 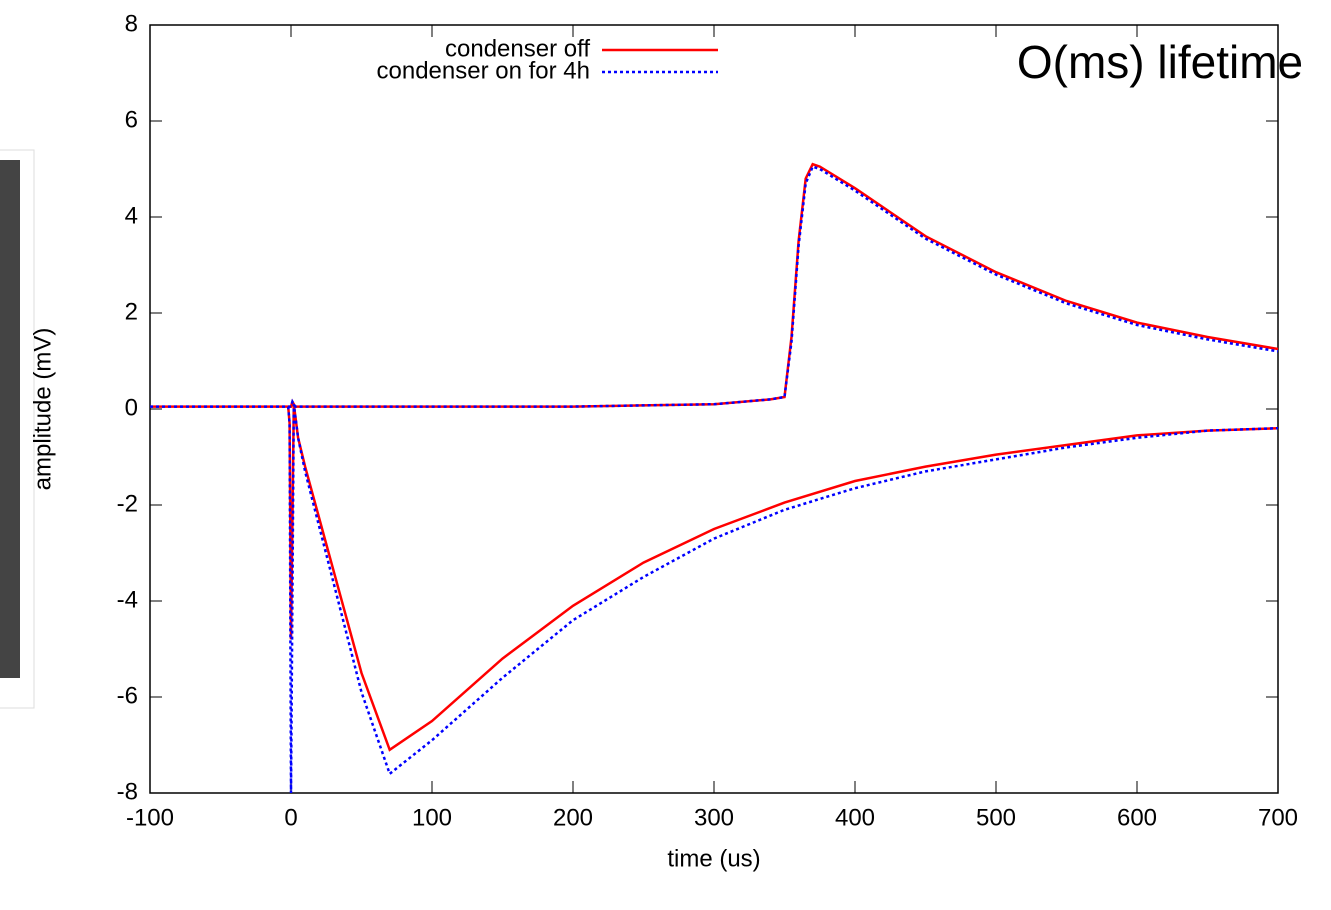 What do you see at coordinates (713, 858) in the screenshot?
I see `x-axis-label: time (us)` at bounding box center [713, 858].